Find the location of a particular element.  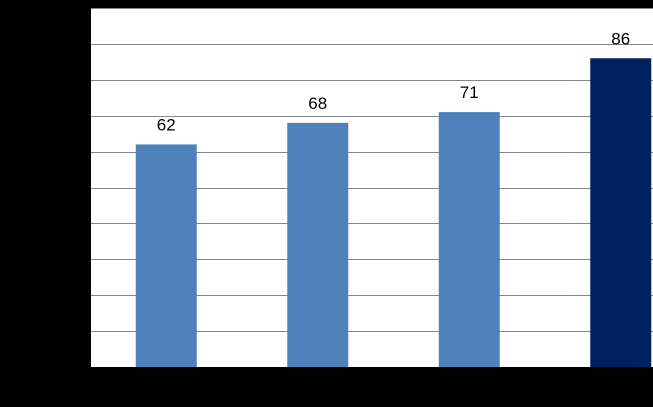

data-label: 86 is located at coordinates (620, 38).